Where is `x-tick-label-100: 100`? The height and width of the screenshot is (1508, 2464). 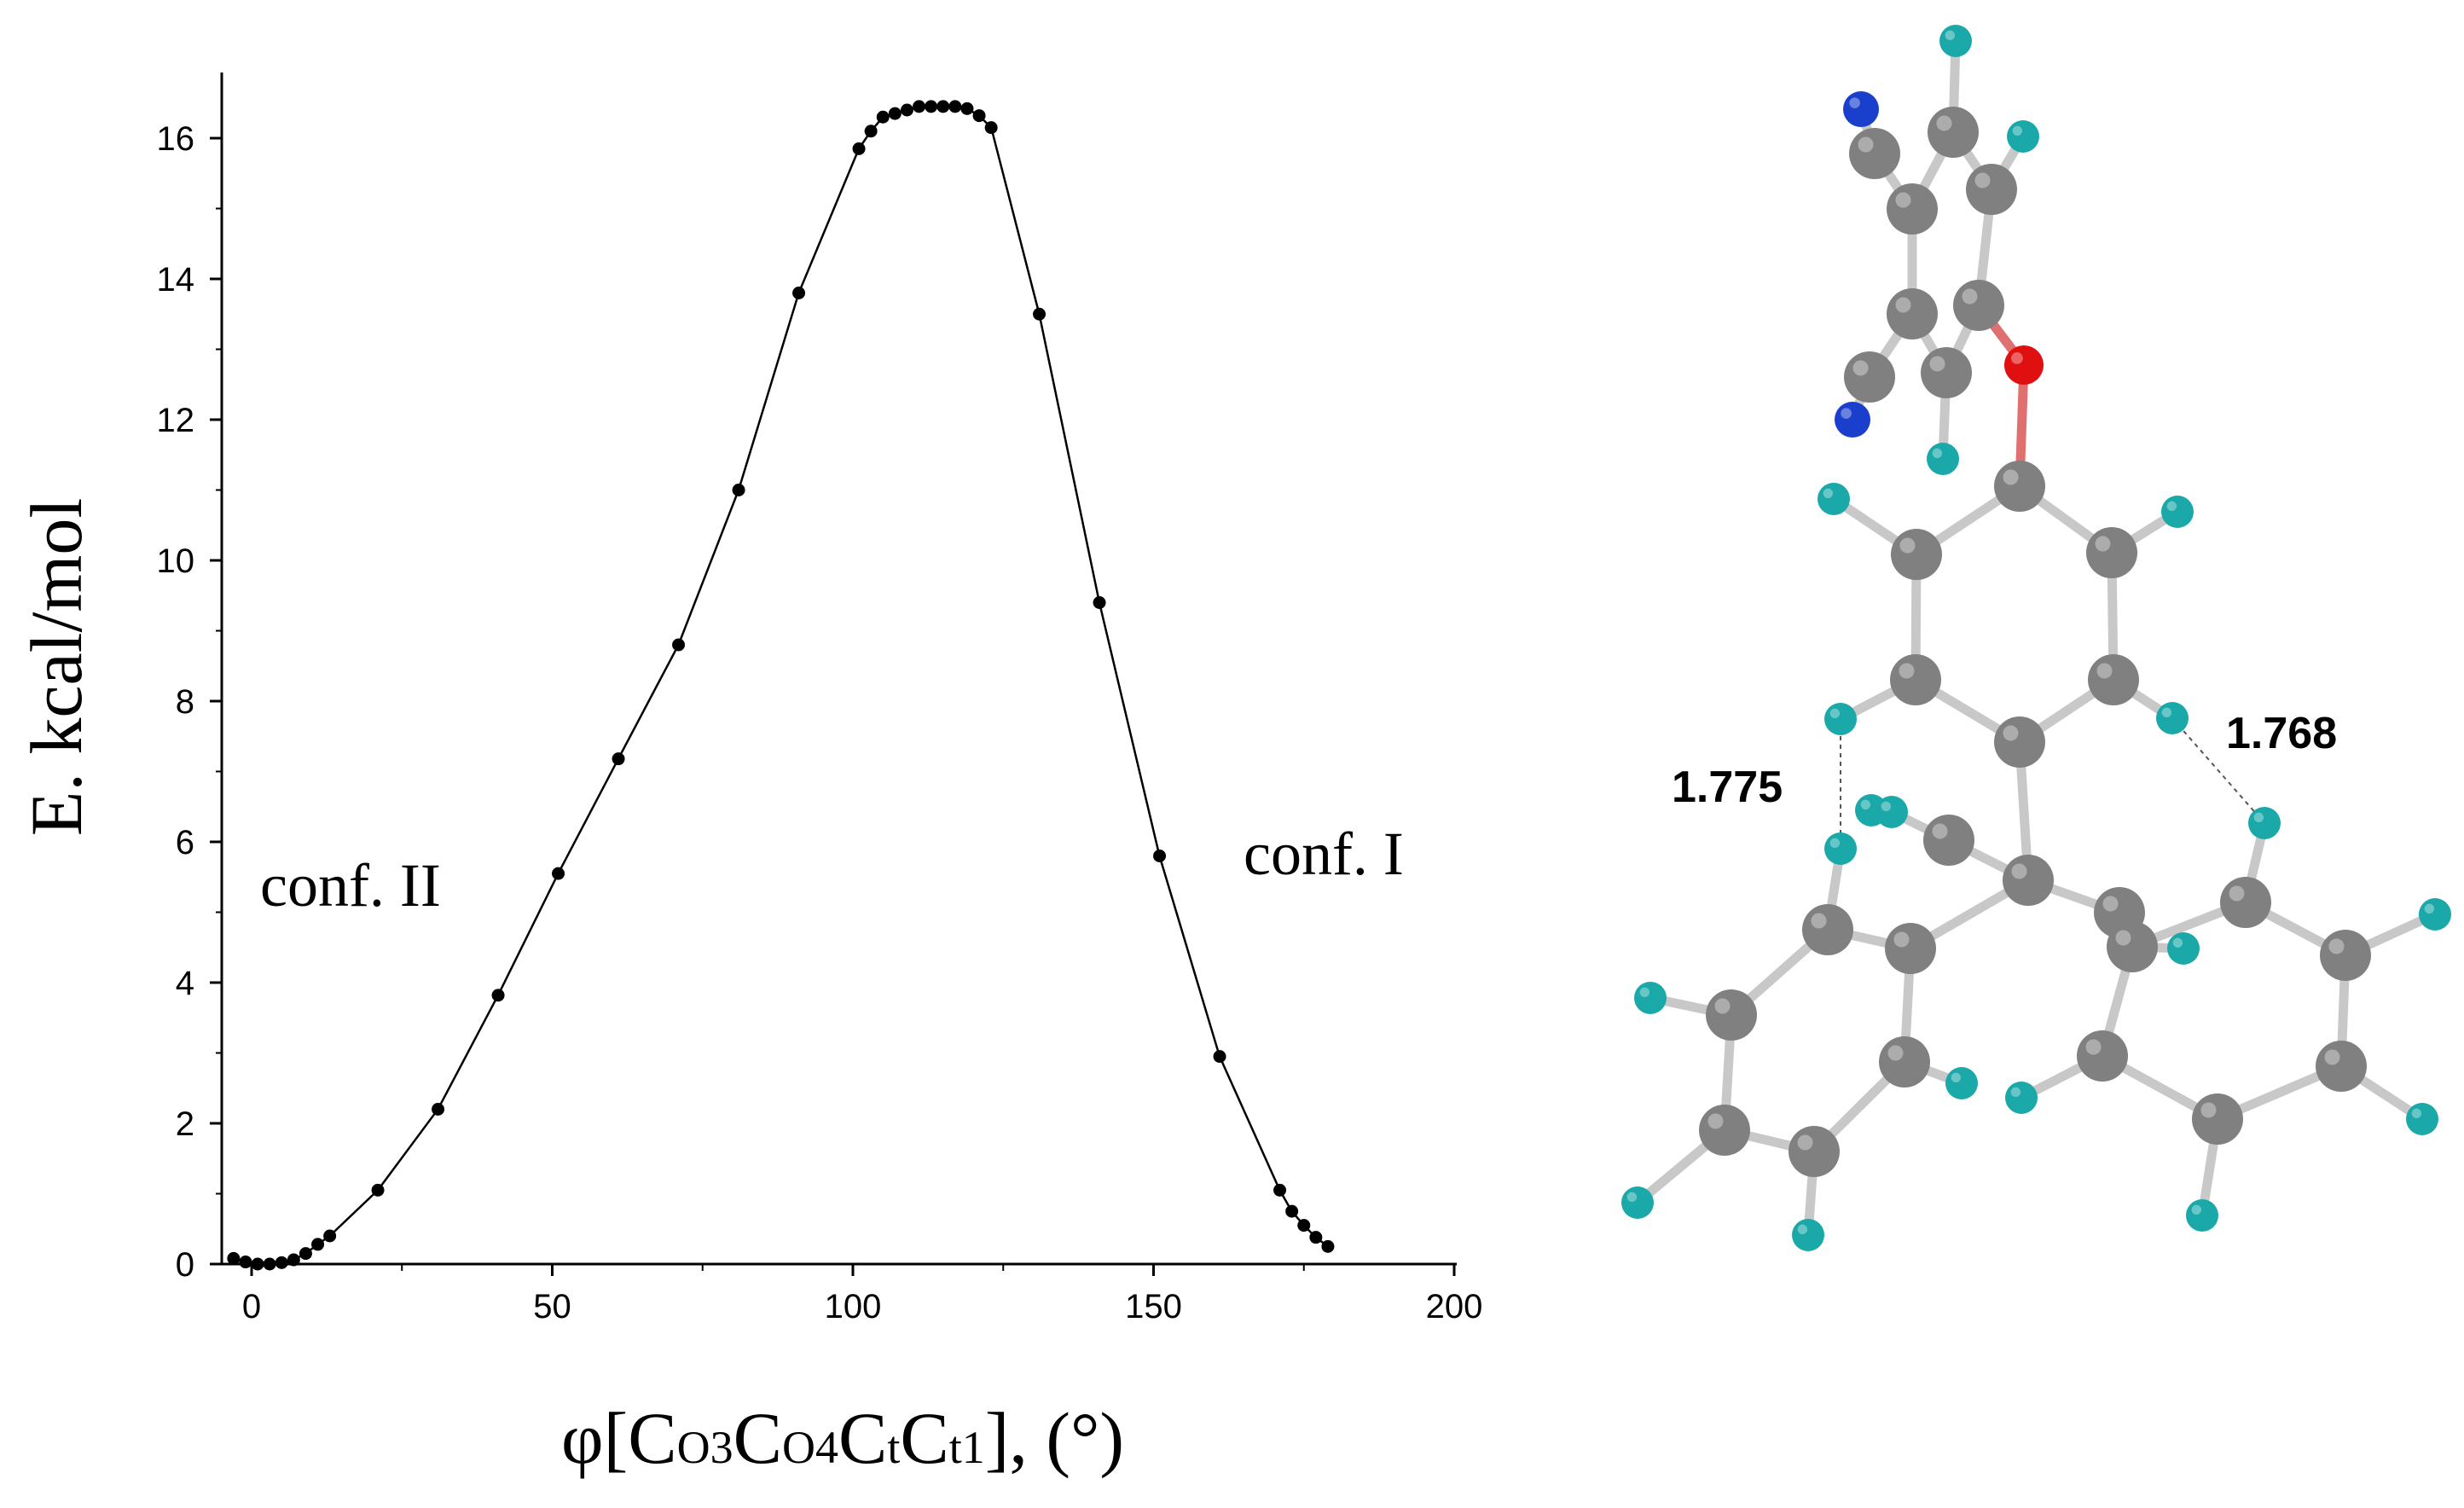
x-tick-label-100: 100 is located at coordinates (853, 1306).